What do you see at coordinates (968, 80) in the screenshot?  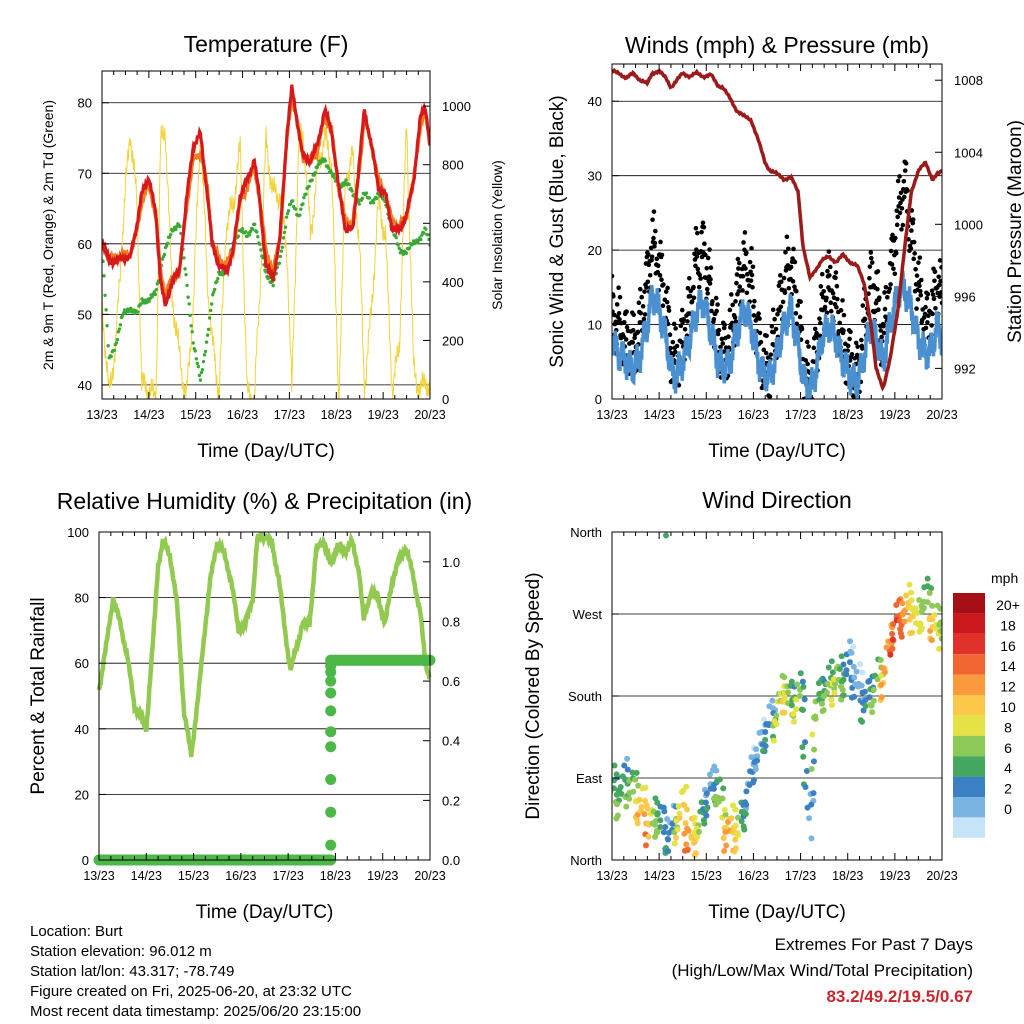 I see `winds-ytick-right-label: 1008` at bounding box center [968, 80].